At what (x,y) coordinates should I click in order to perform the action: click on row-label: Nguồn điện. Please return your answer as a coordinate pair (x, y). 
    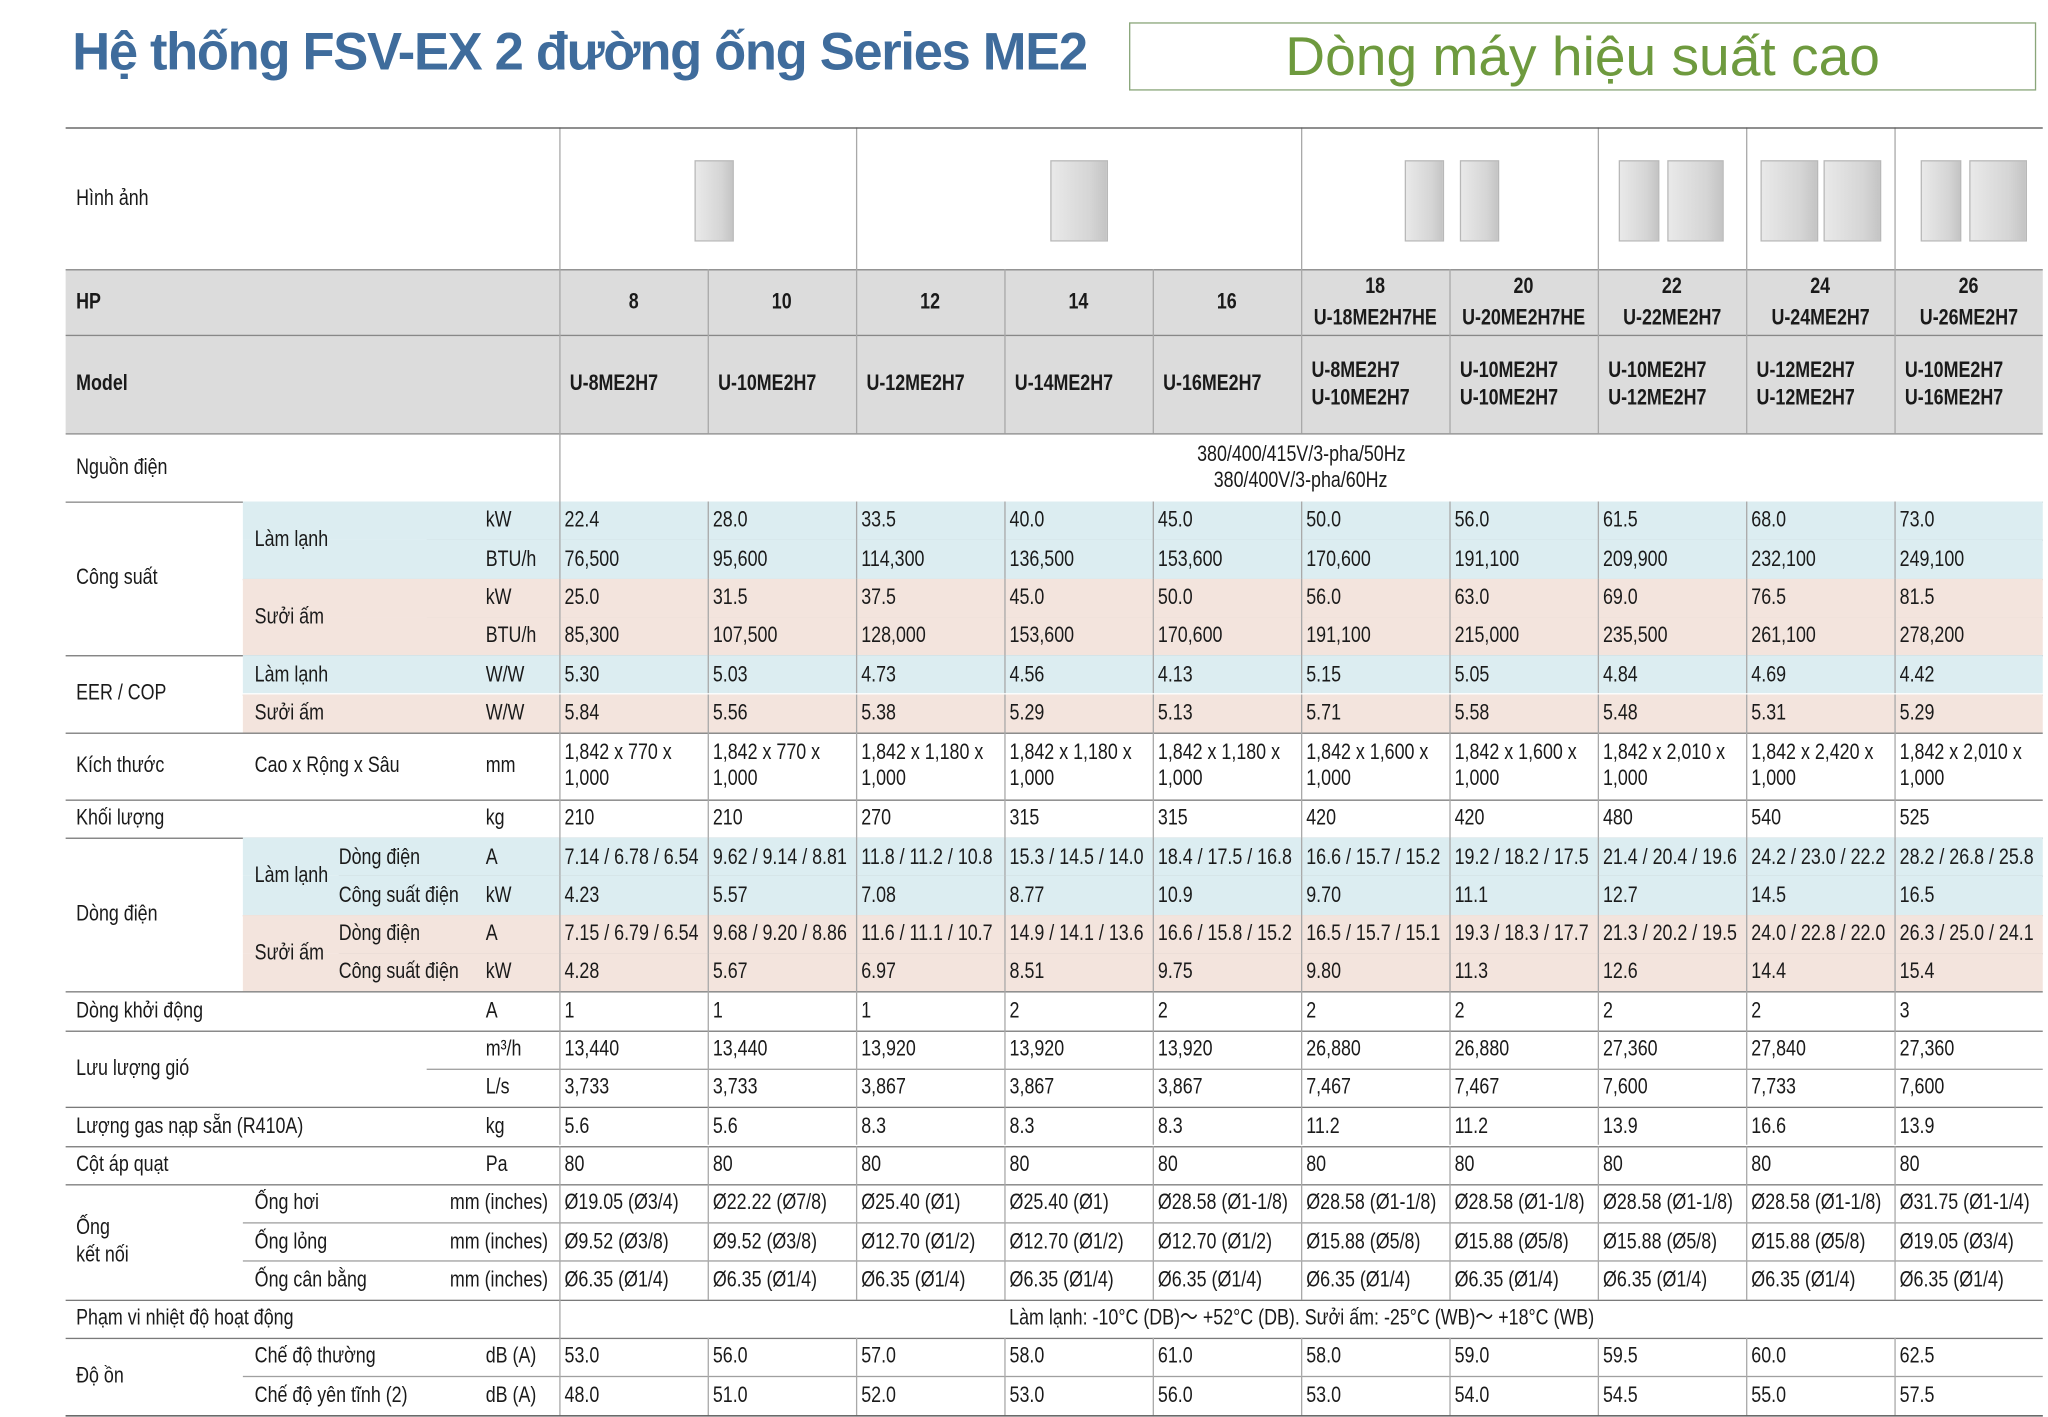
    Looking at the image, I should click on (122, 466).